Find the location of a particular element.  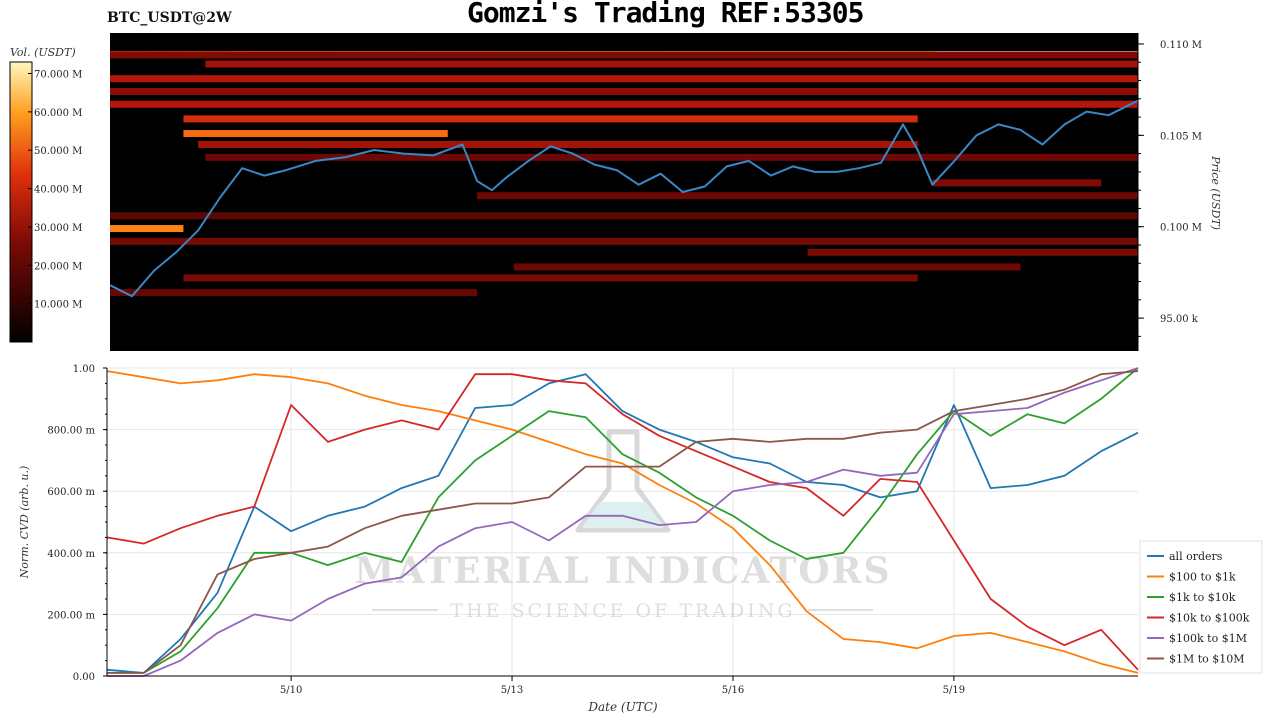

price-tick-label: 0.110 M is located at coordinates (1181, 45).